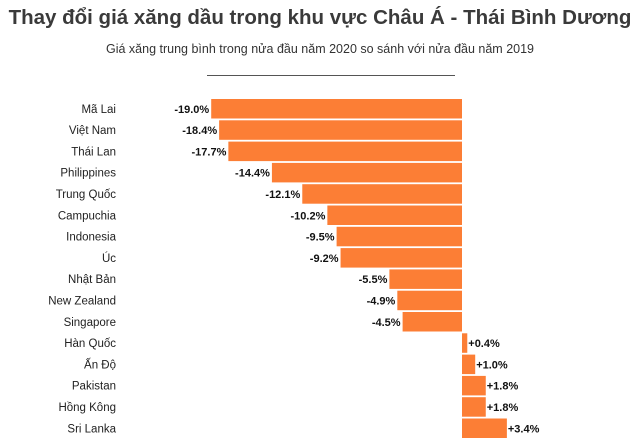 The image size is (640, 446). I want to click on category-label: New Zealand, so click(82, 301).